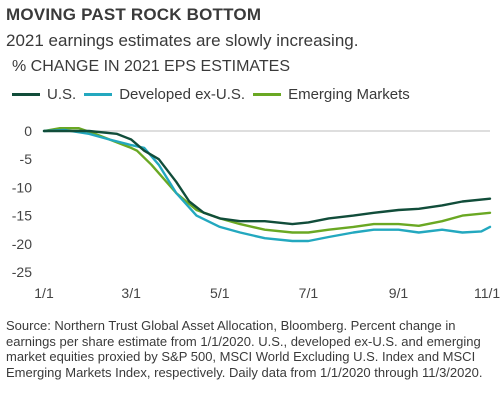 The height and width of the screenshot is (405, 500). Describe the element at coordinates (487, 293) in the screenshot. I see `x-tick-label: 11/1` at that location.